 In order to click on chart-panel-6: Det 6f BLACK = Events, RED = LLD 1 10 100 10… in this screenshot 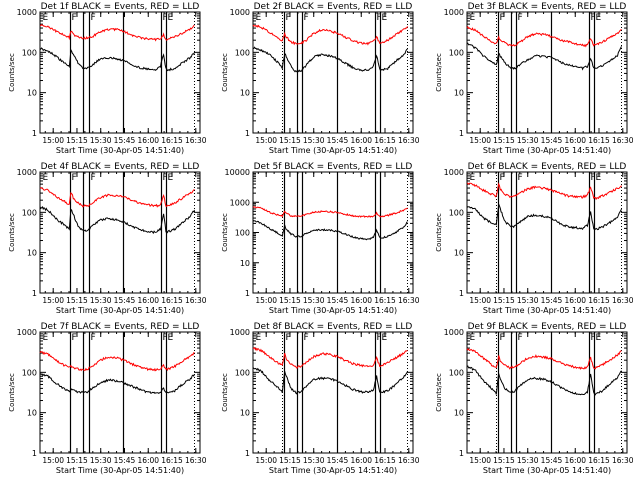, I will do `click(534, 238)`.